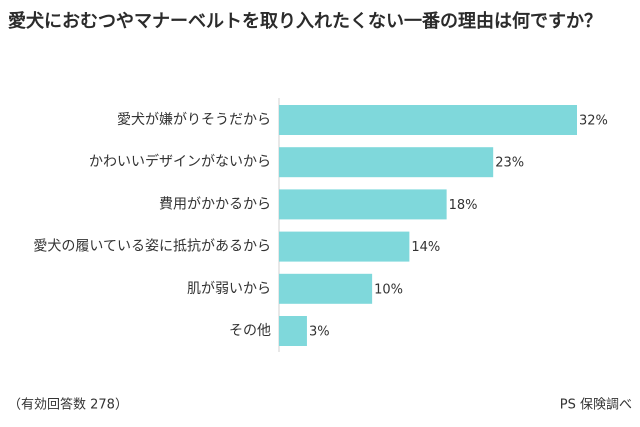 The width and height of the screenshot is (640, 427). I want to click on chart-title: 愛犬におむつやマナーベルトを取り入れたくない一番の理由は何ですか？, so click(305, 21).